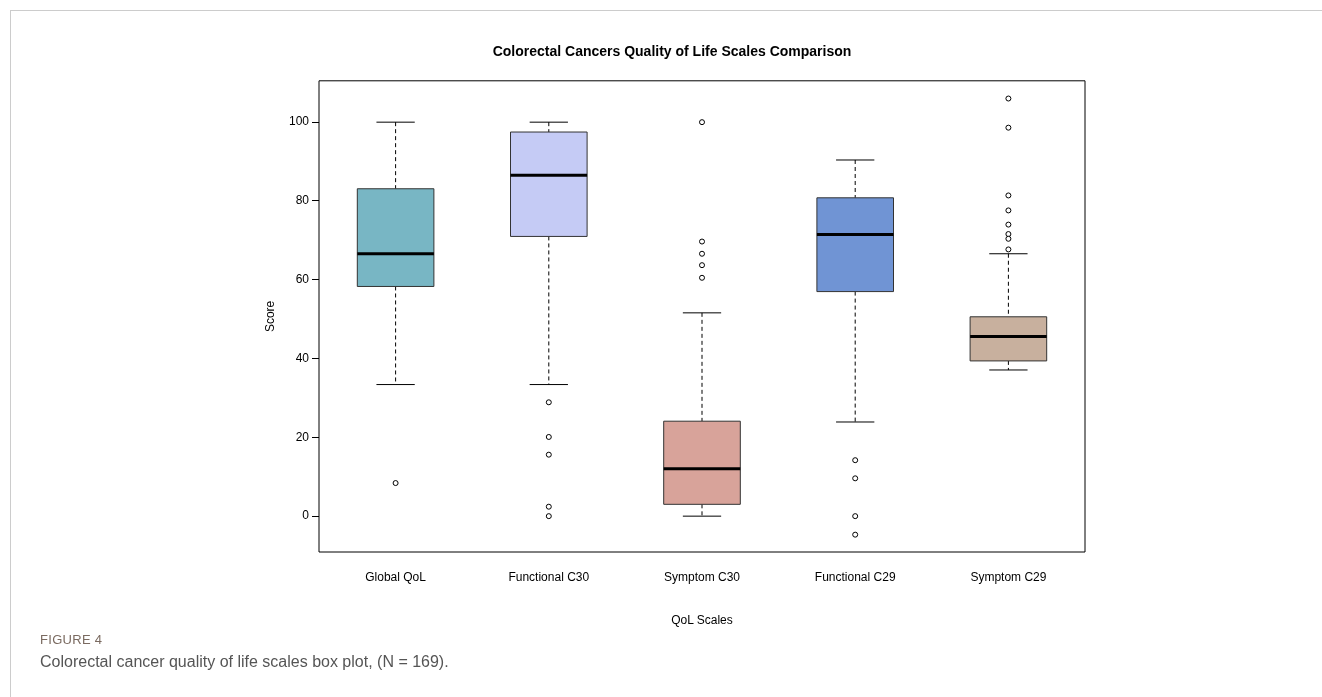 This screenshot has width=1322, height=697. Describe the element at coordinates (72, 639) in the screenshot. I see `caption: FIGURE 4` at that location.